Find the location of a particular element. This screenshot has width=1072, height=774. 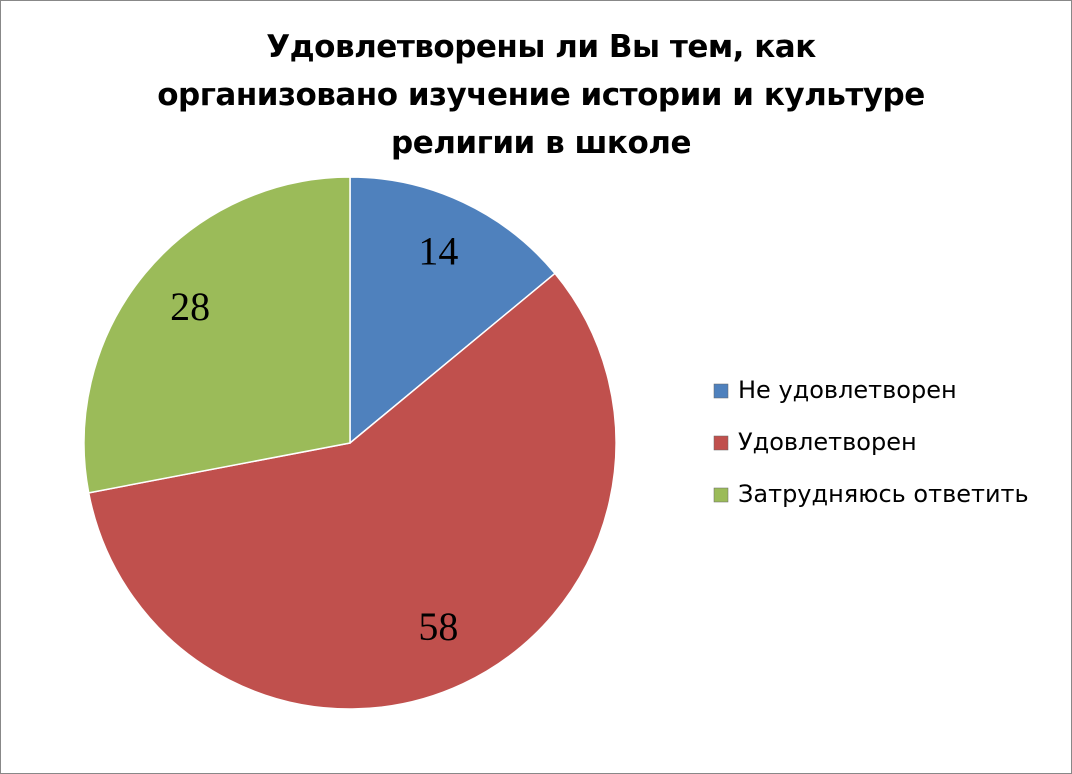

data-label: 28 is located at coordinates (190, 306).